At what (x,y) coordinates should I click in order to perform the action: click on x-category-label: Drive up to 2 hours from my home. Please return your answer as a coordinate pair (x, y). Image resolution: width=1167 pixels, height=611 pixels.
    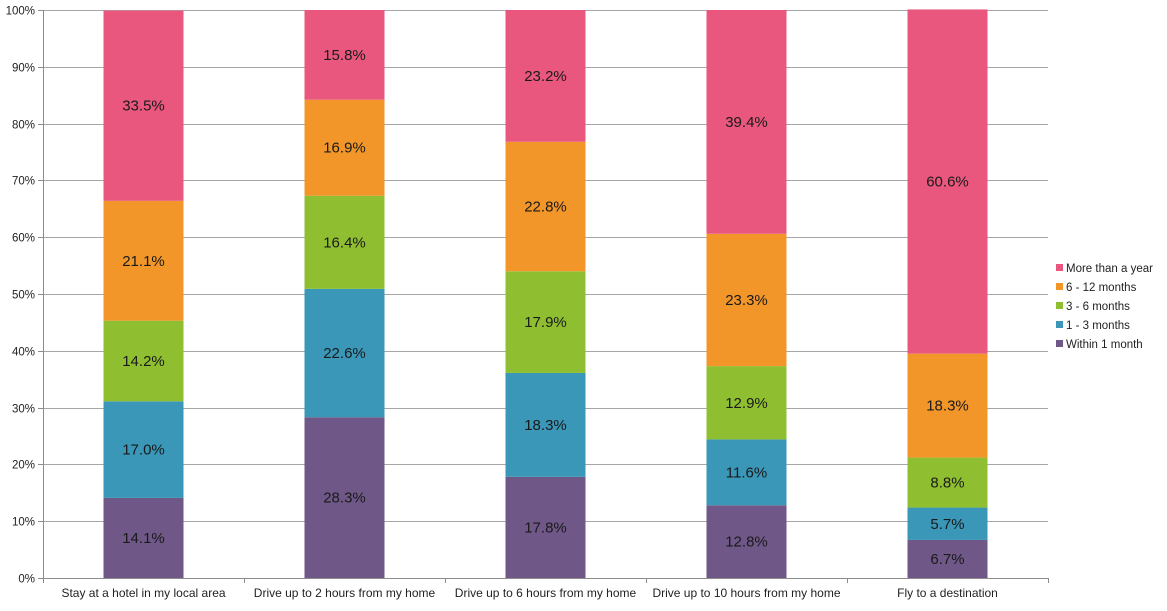
    Looking at the image, I should click on (345, 593).